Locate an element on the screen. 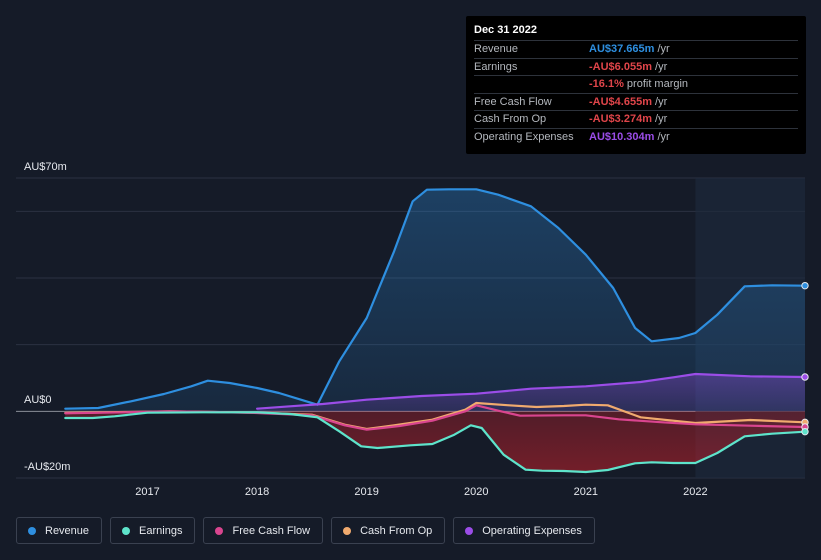  y-axis-labels: AU$70m AU$0 -AU$20m is located at coordinates (47, 317).